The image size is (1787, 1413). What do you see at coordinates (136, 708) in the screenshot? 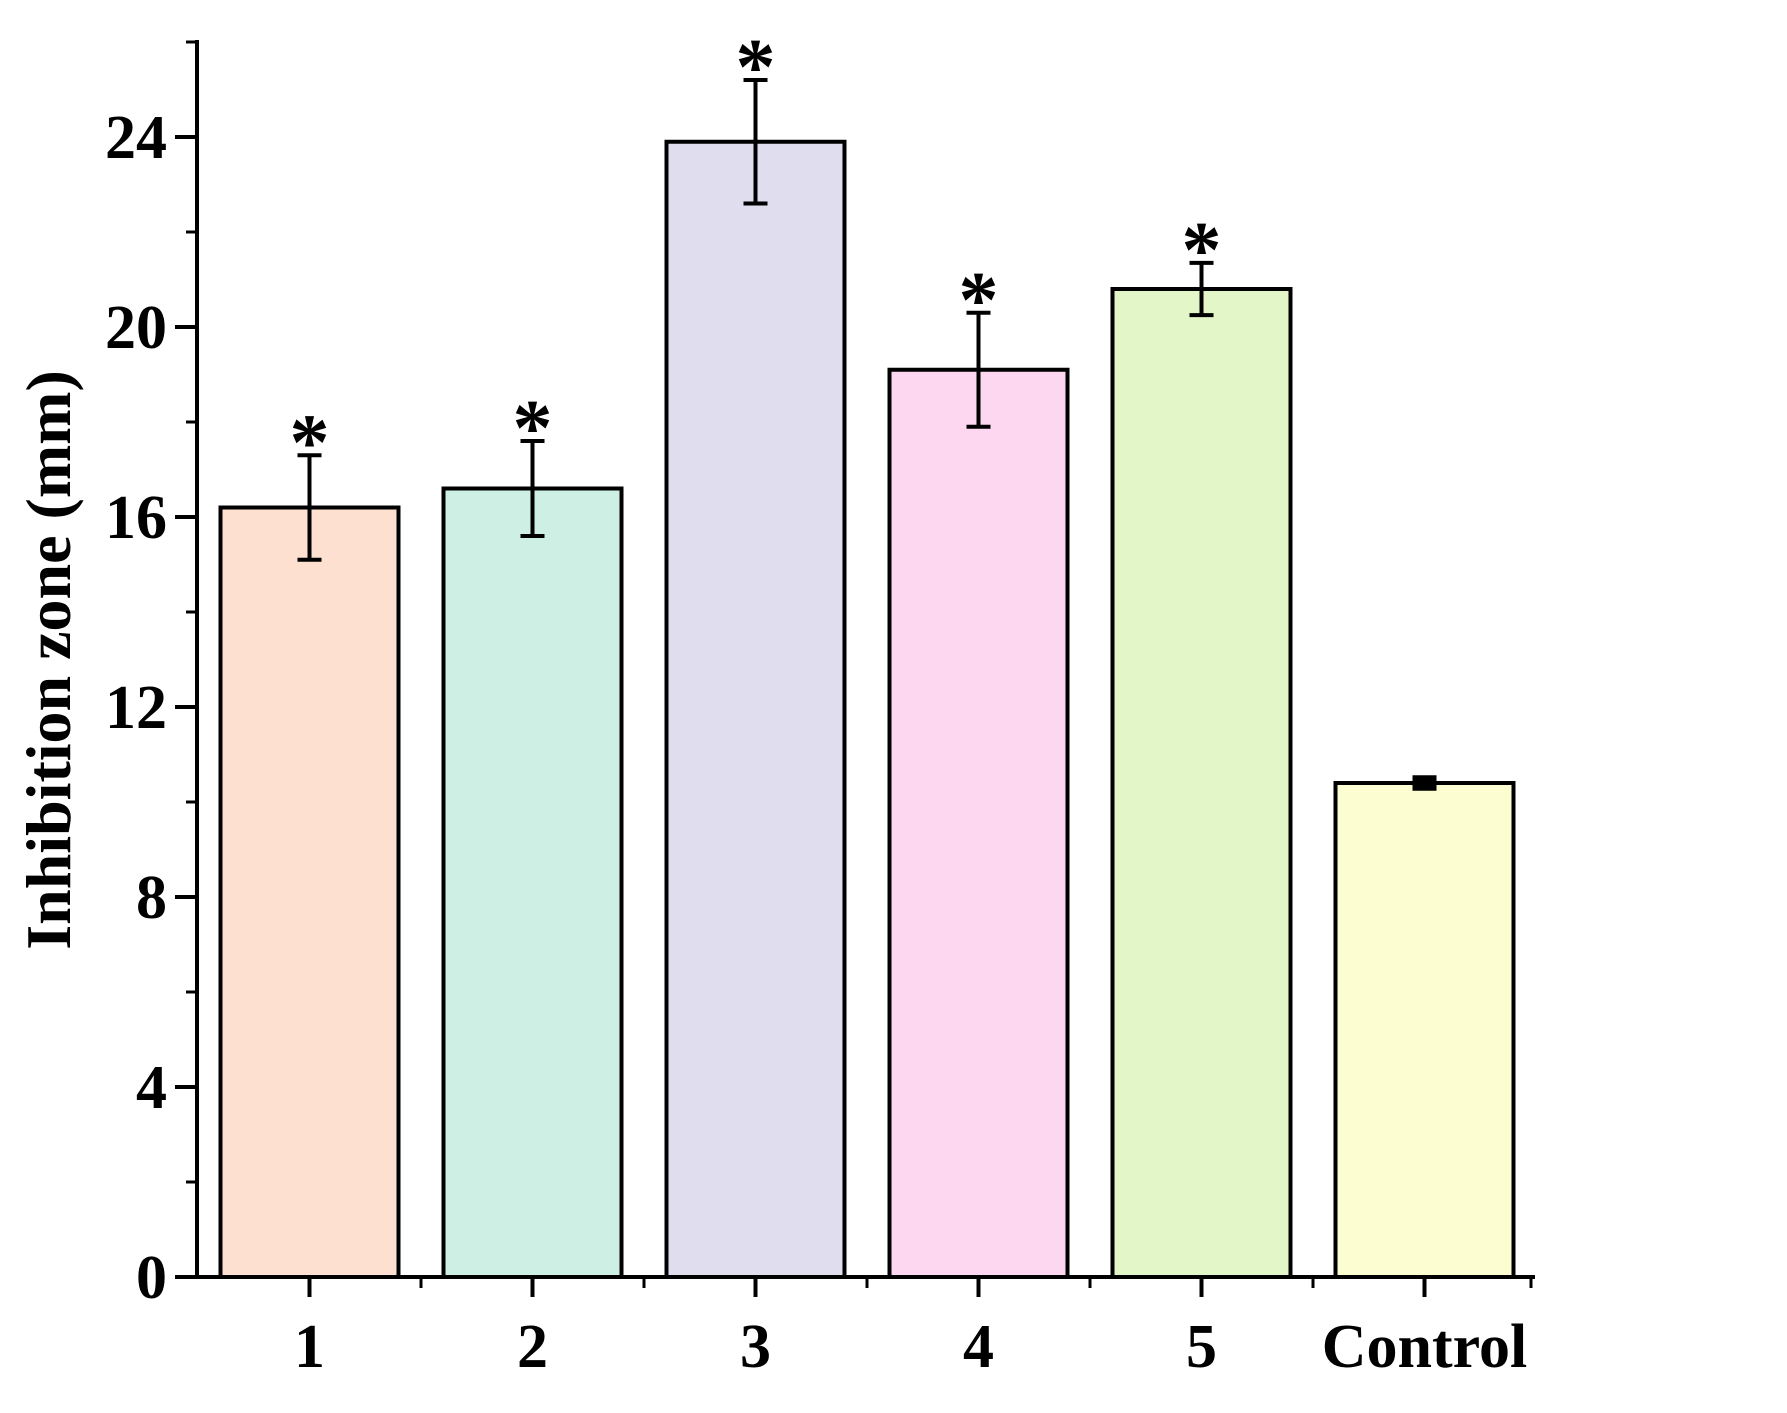
I see `y-tick-label: 12` at bounding box center [136, 708].